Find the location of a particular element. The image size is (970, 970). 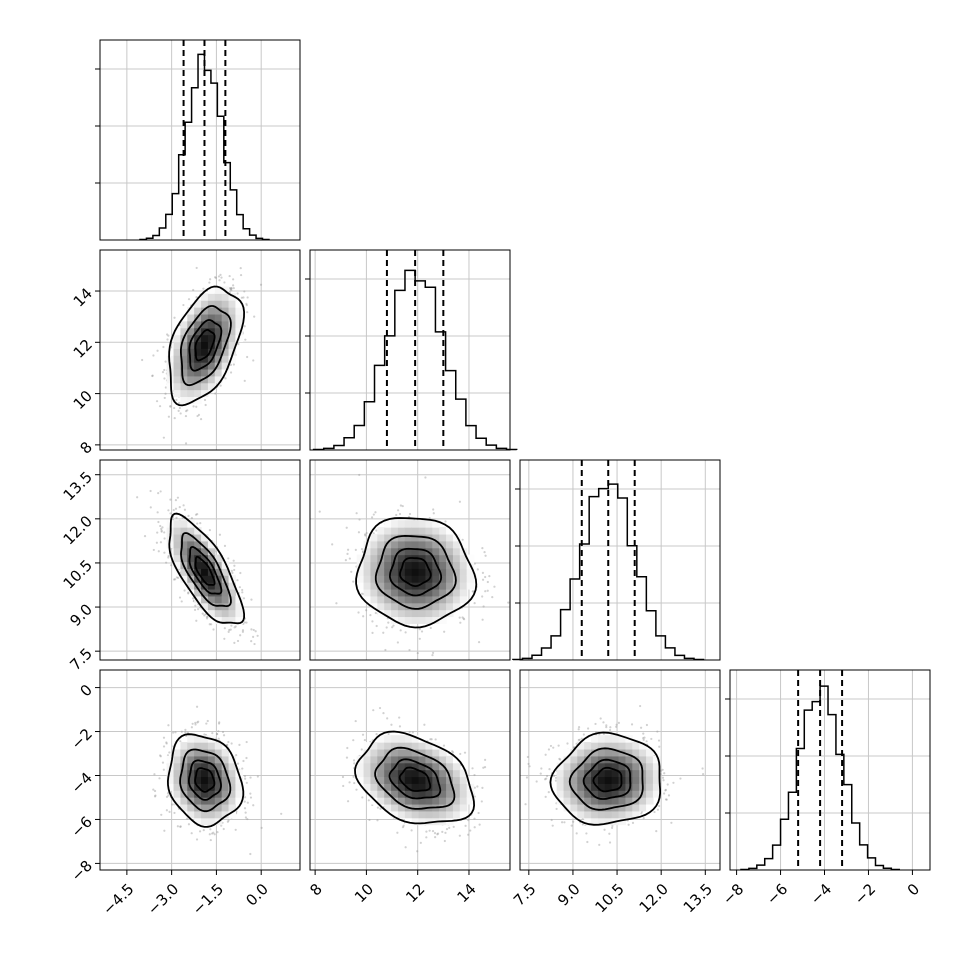

y-tick-label: −2 is located at coordinates (82, 739).